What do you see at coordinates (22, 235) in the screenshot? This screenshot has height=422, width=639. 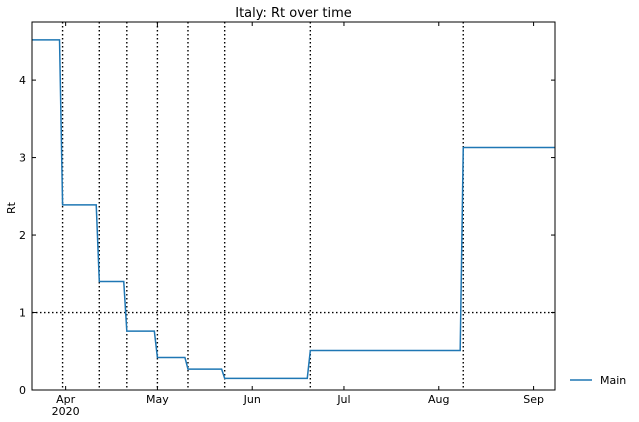 I see `y-tick-label: 2` at bounding box center [22, 235].